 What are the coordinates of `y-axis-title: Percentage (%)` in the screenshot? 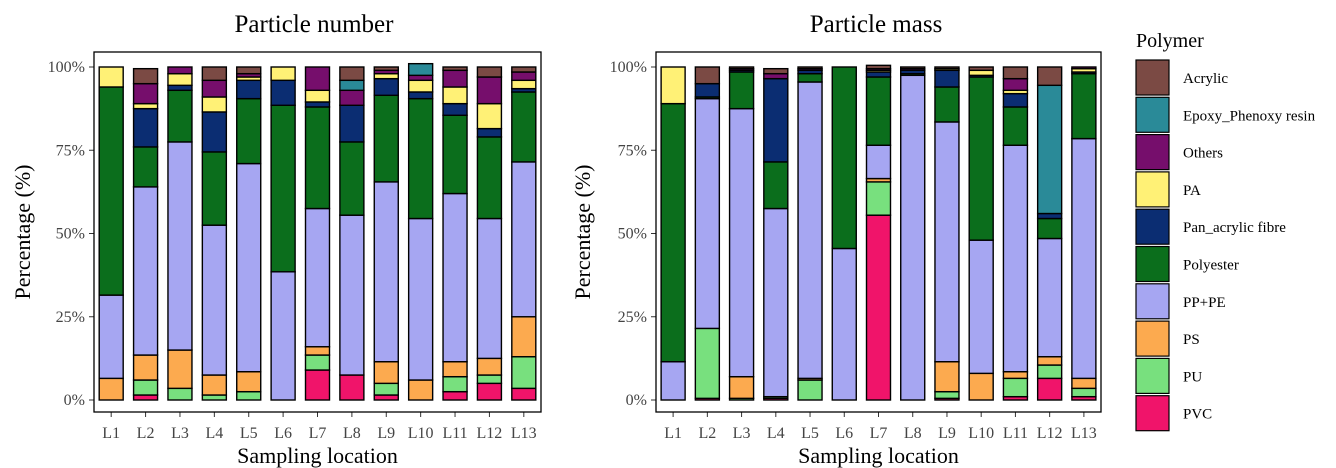 It's located at (22, 232).